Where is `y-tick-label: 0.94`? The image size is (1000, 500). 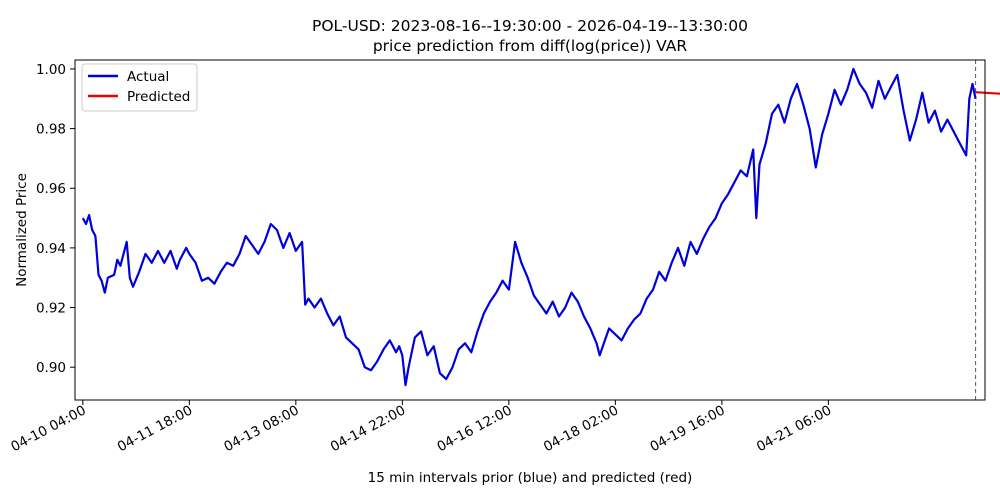
y-tick-label: 0.94 is located at coordinates (51, 249).